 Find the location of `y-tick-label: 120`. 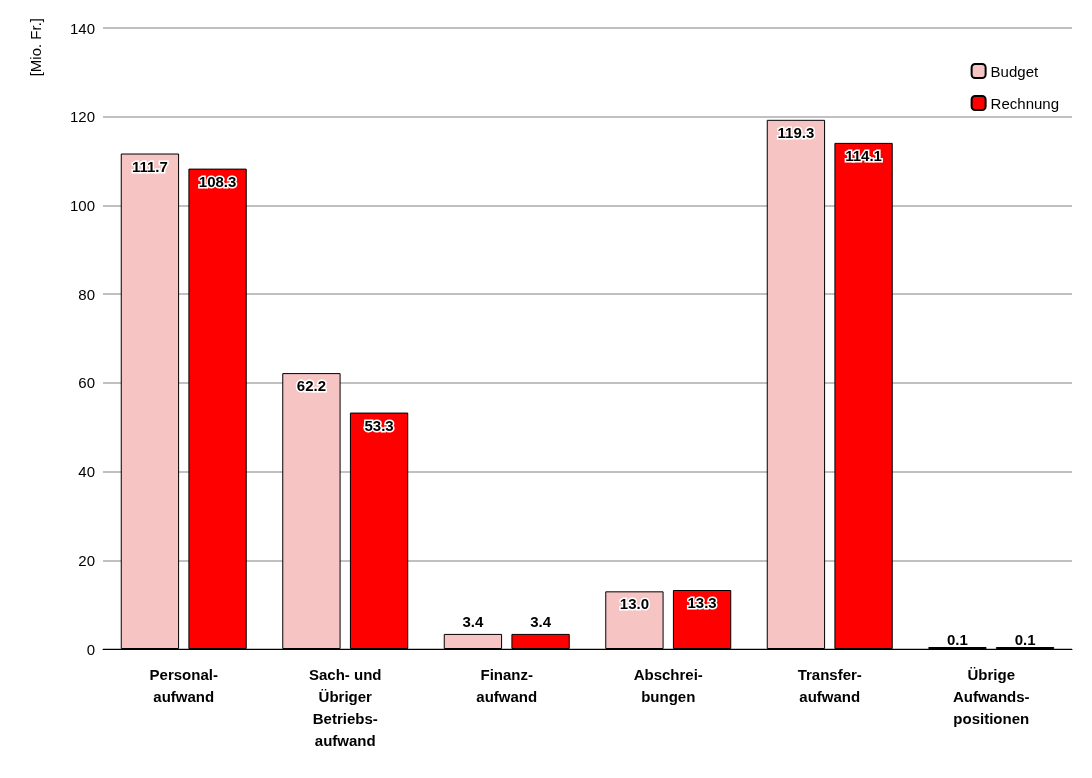

y-tick-label: 120 is located at coordinates (82, 117).